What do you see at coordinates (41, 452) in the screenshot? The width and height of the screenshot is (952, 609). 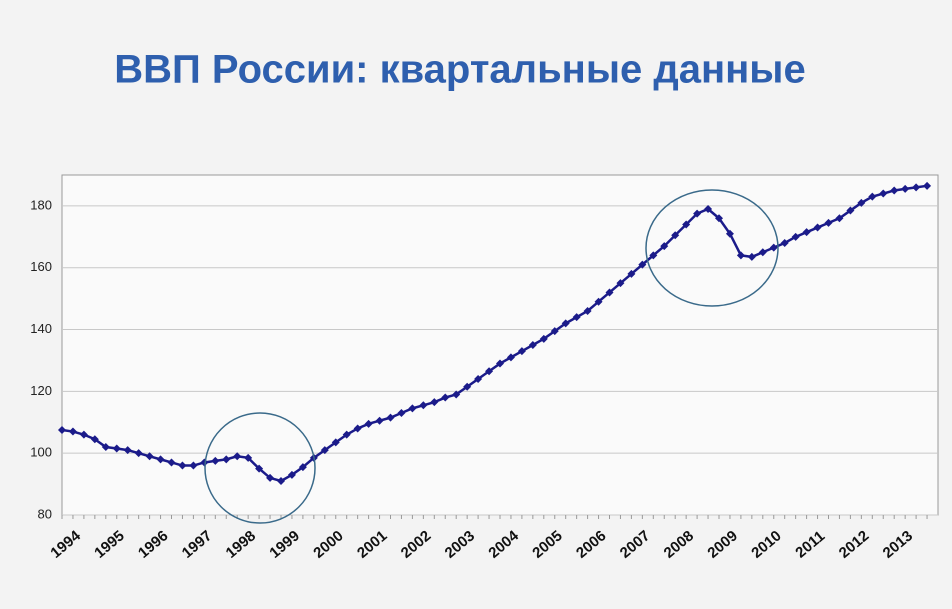 I see `y-tick-label: 100` at bounding box center [41, 452].